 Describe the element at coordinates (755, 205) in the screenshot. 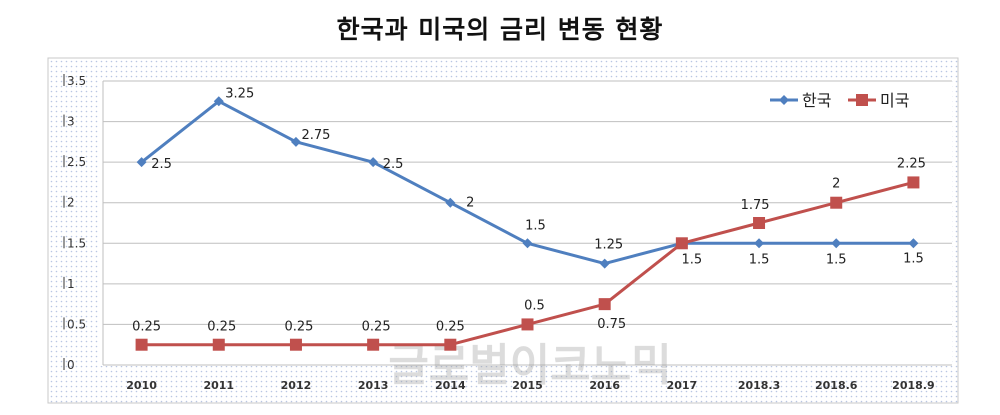

I see `data-label: 1.75` at that location.